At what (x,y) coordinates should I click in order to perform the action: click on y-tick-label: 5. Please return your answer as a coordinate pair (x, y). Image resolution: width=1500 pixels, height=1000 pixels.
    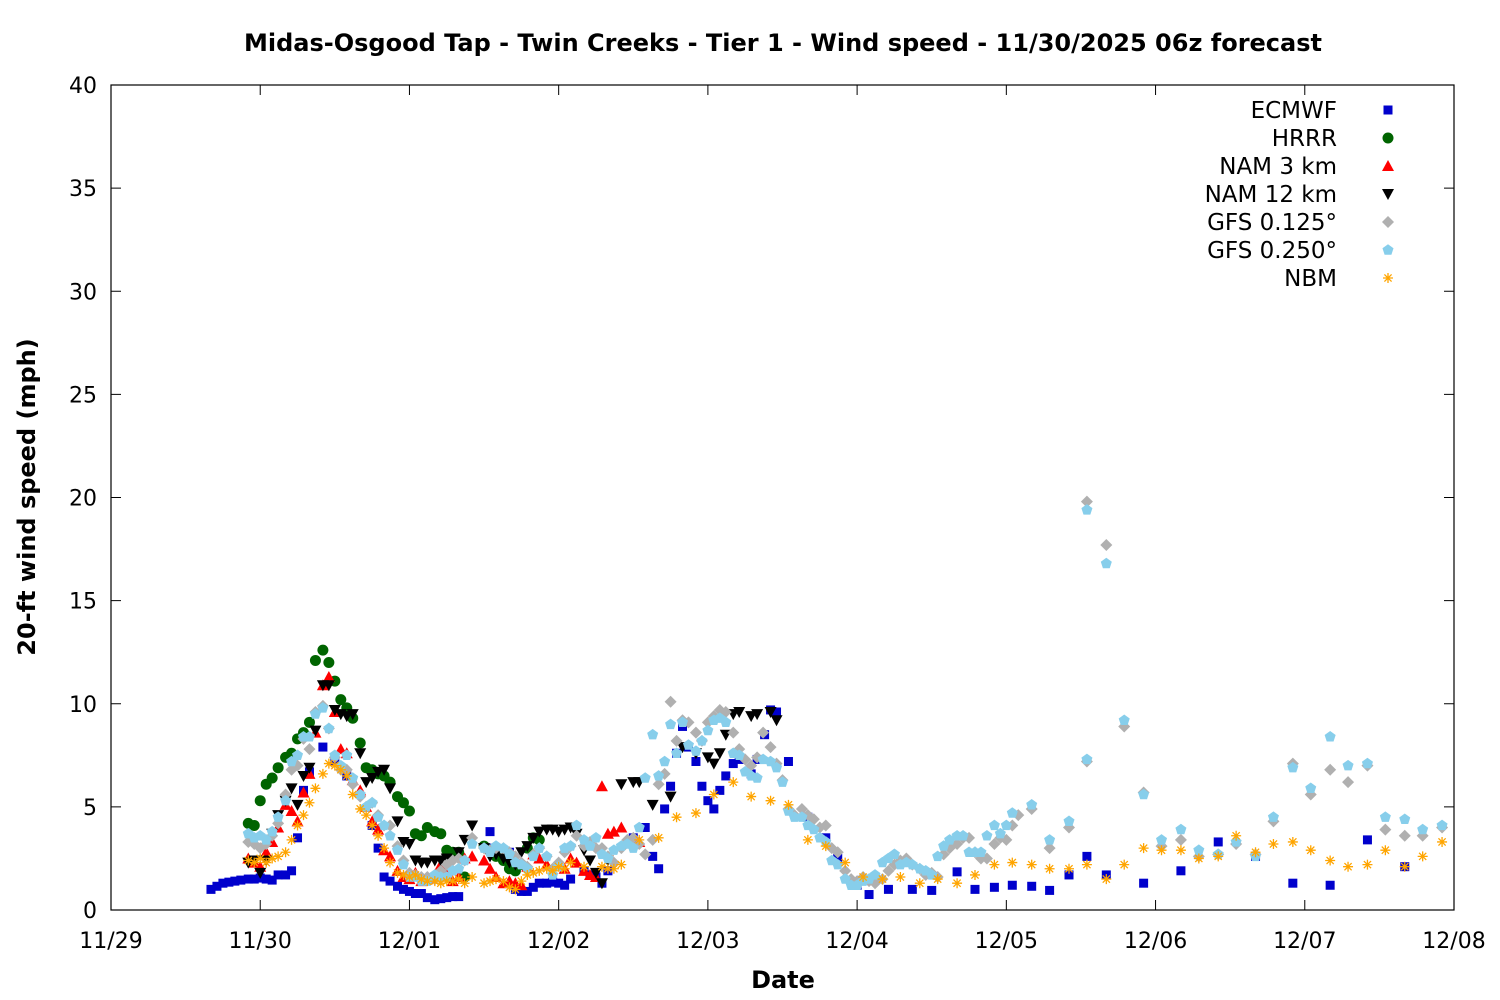
    Looking at the image, I should click on (90, 808).